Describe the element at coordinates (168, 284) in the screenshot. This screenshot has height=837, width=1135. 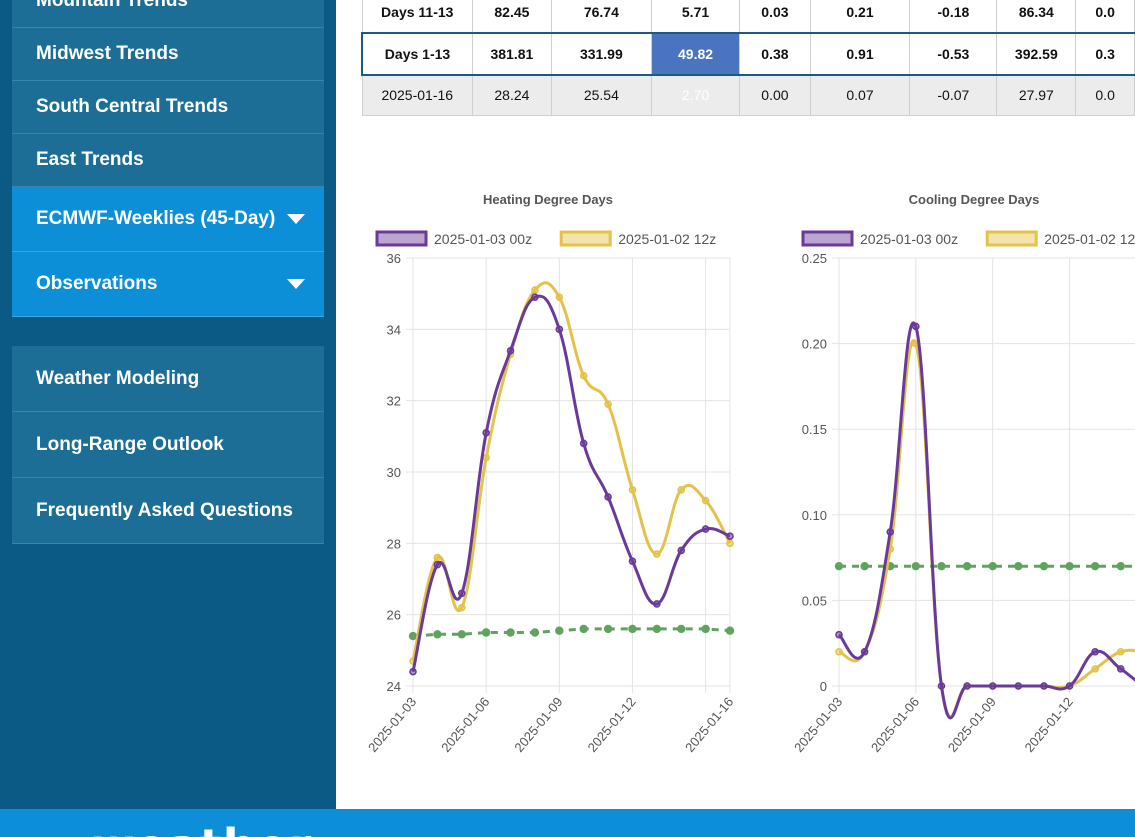
I see `sidebar-item-observations: Observations` at that location.